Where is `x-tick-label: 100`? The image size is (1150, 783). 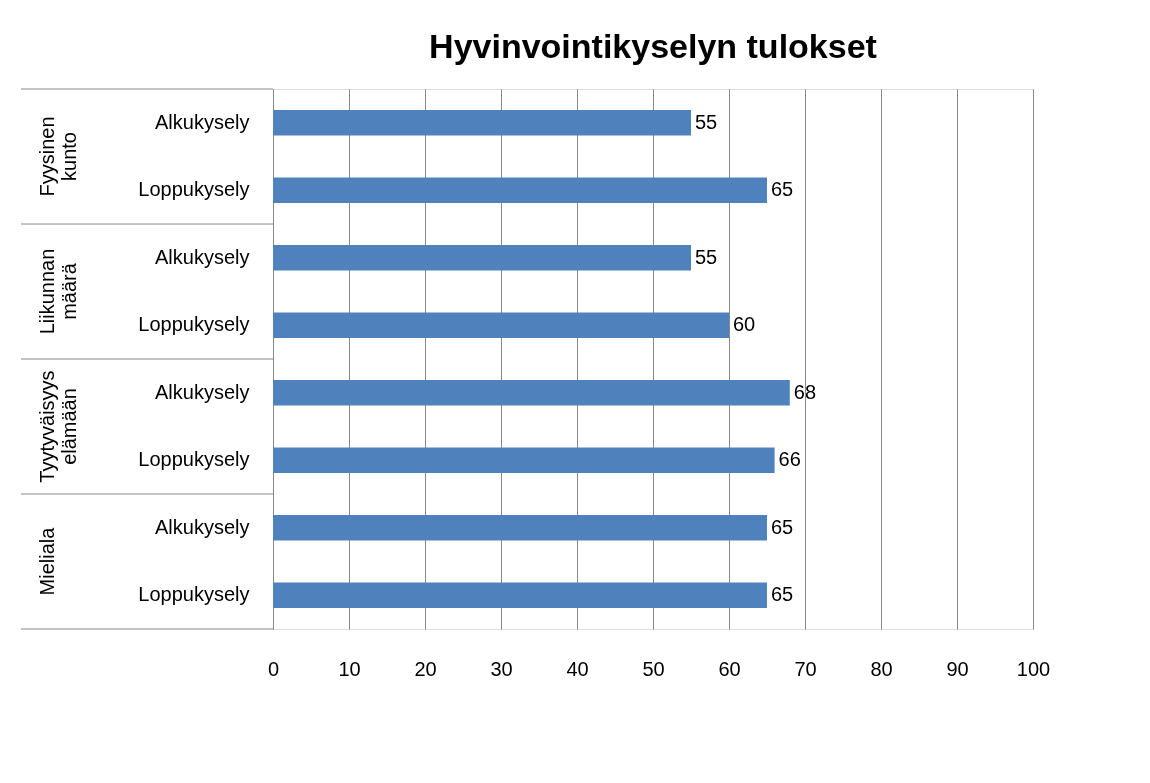
x-tick-label: 100 is located at coordinates (1033, 668).